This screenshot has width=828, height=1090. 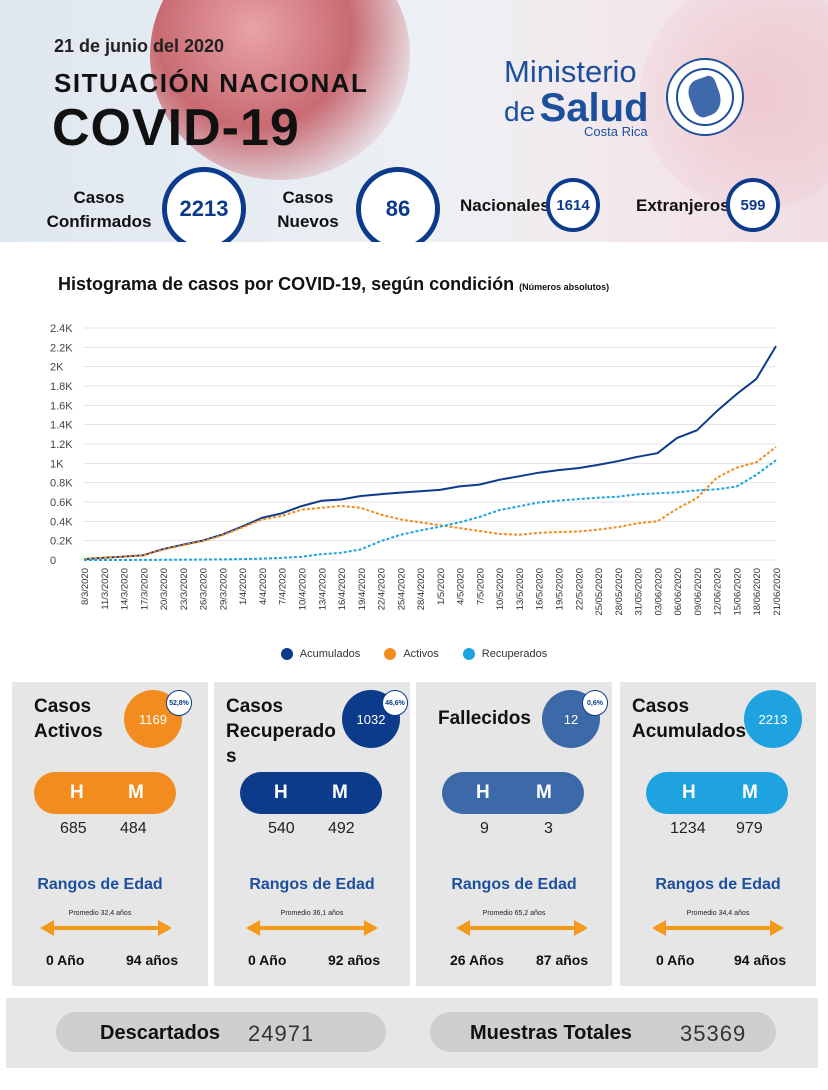 What do you see at coordinates (281, 731) in the screenshot?
I see `card-recuperados-title-line2: Recuperado` at bounding box center [281, 731].